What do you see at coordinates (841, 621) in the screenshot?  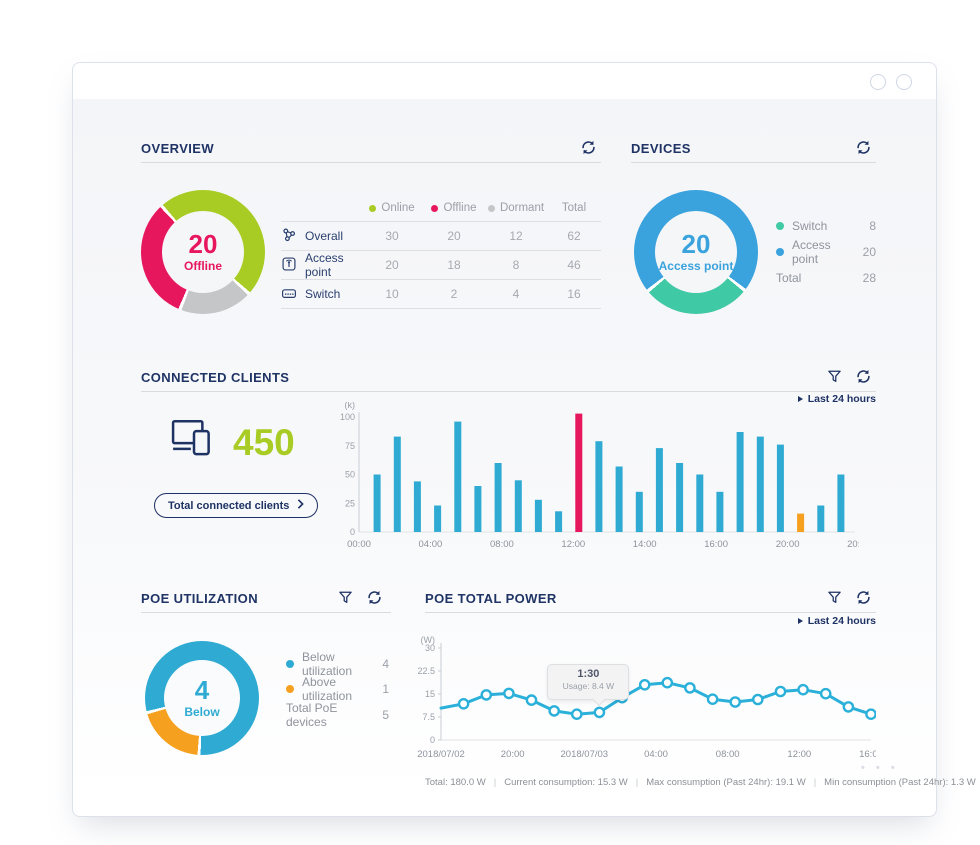 I see `range-label: Last 24 hours` at bounding box center [841, 621].